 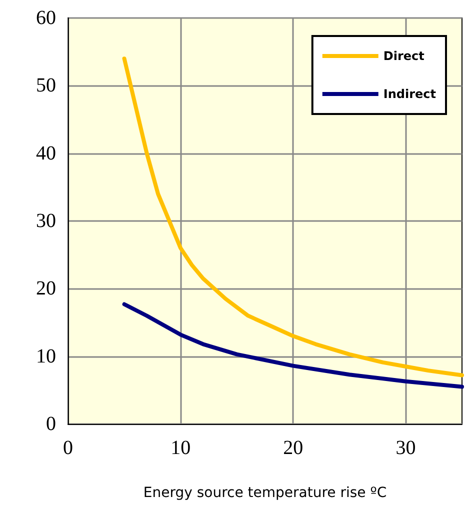 What do you see at coordinates (51, 424) in the screenshot?
I see `y-tick-label: 0` at bounding box center [51, 424].